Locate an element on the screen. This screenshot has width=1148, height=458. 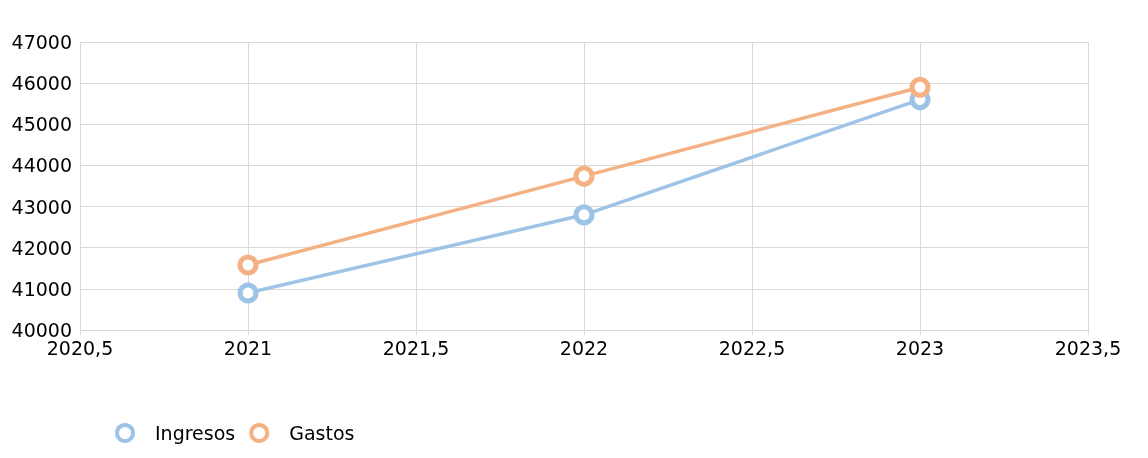
x-tick-label: 2022,5 is located at coordinates (752, 347).